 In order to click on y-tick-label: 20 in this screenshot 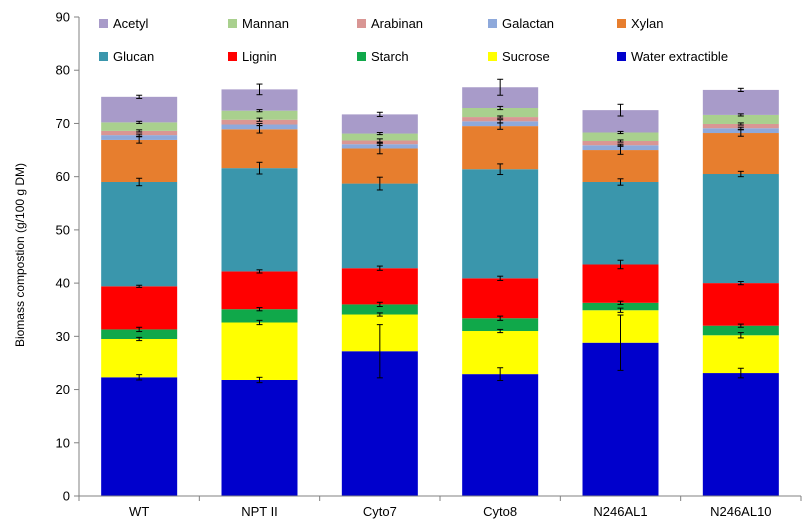, I will do `click(63, 389)`.